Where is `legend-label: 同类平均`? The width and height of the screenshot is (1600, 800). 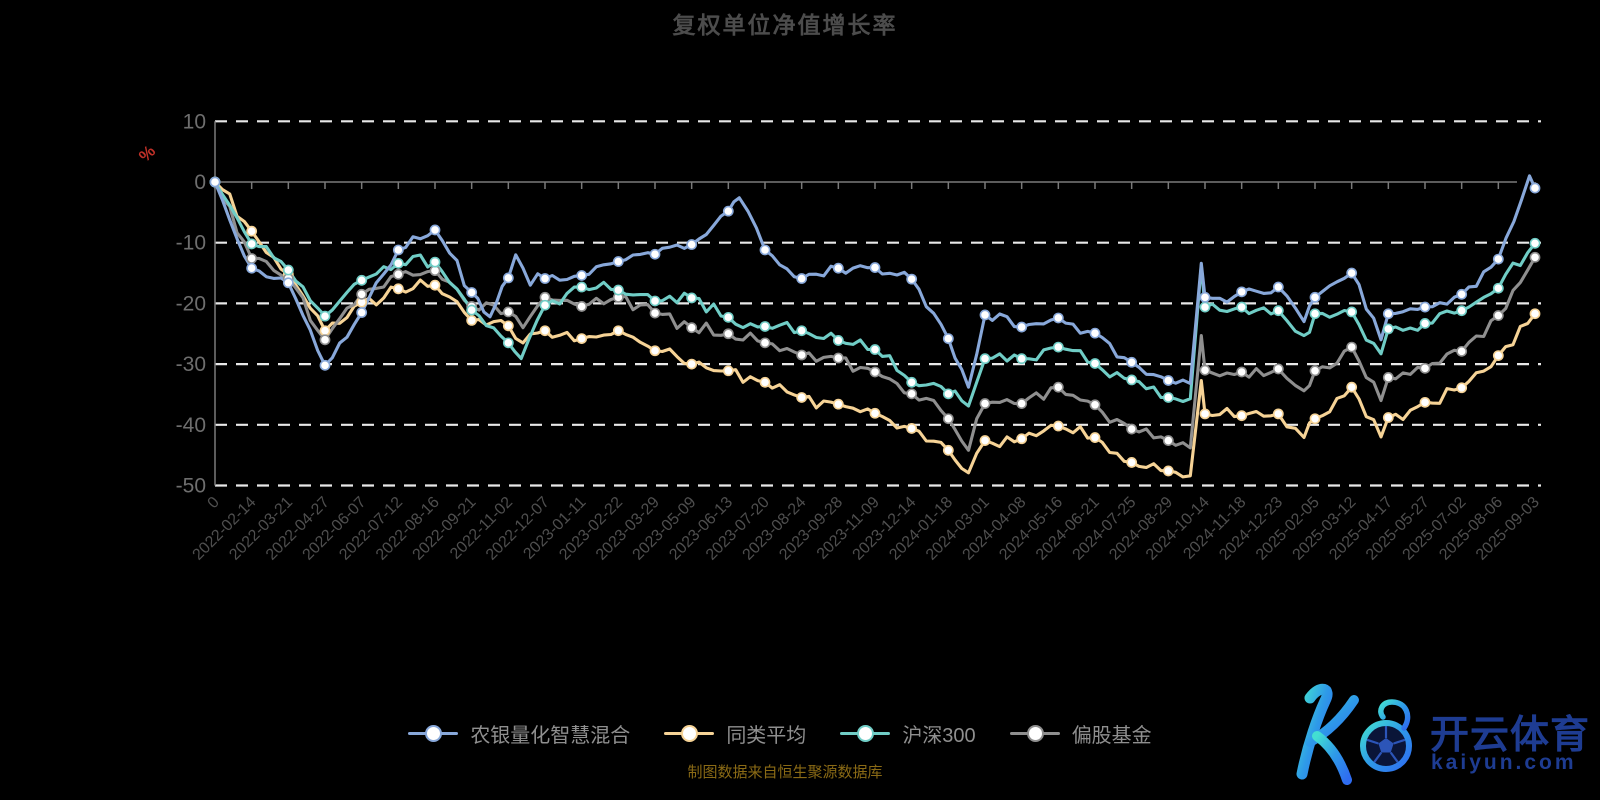 legend-label: 同类平均 is located at coordinates (766, 735).